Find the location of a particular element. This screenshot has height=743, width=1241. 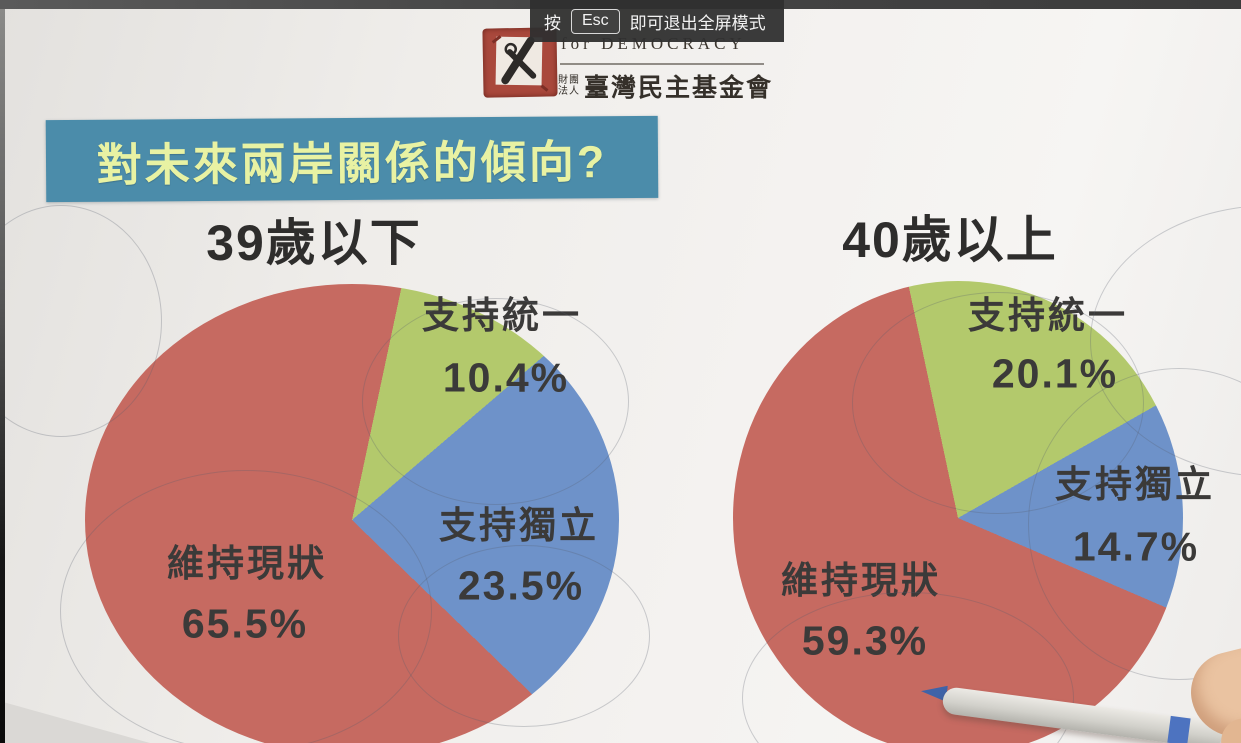

slice-value: 14.7% is located at coordinates (1136, 546).